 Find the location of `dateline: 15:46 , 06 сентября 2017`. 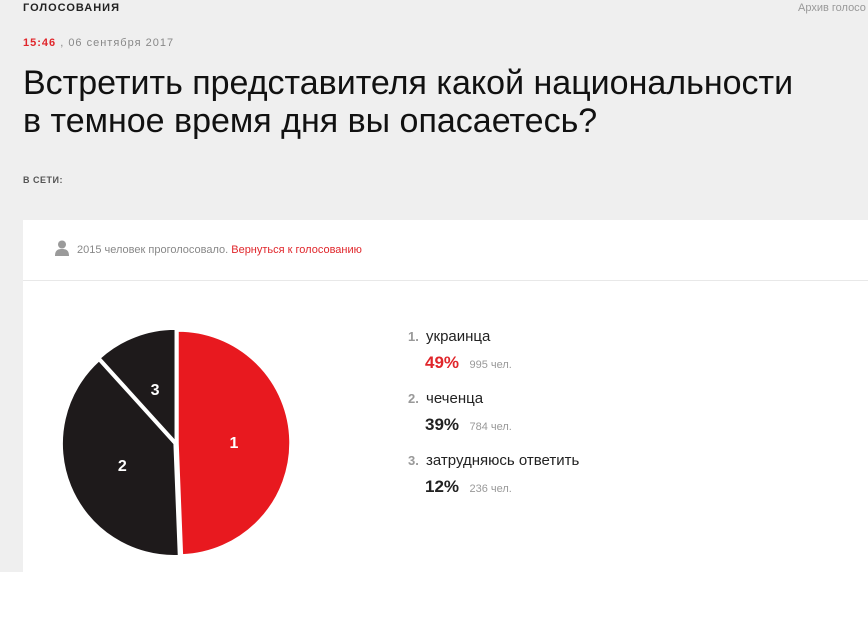

dateline: 15:46 , 06 сентября 2017 is located at coordinates (98, 43).